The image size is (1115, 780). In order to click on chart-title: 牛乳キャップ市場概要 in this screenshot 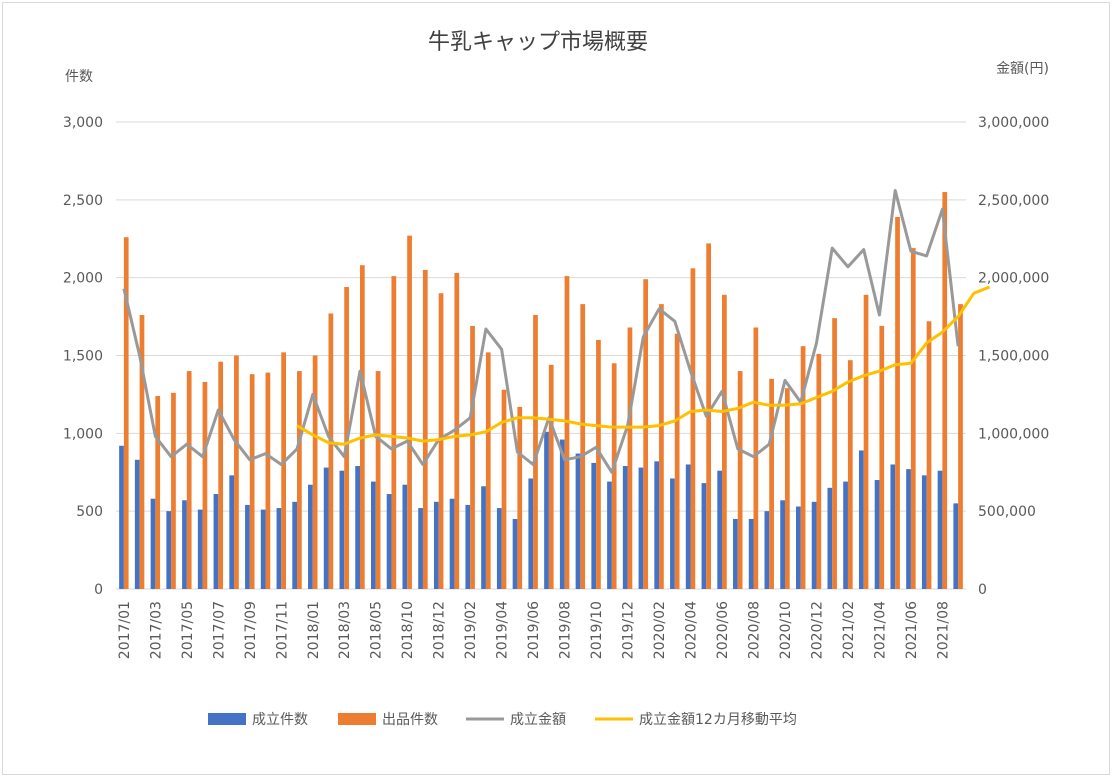, I will do `click(538, 42)`.